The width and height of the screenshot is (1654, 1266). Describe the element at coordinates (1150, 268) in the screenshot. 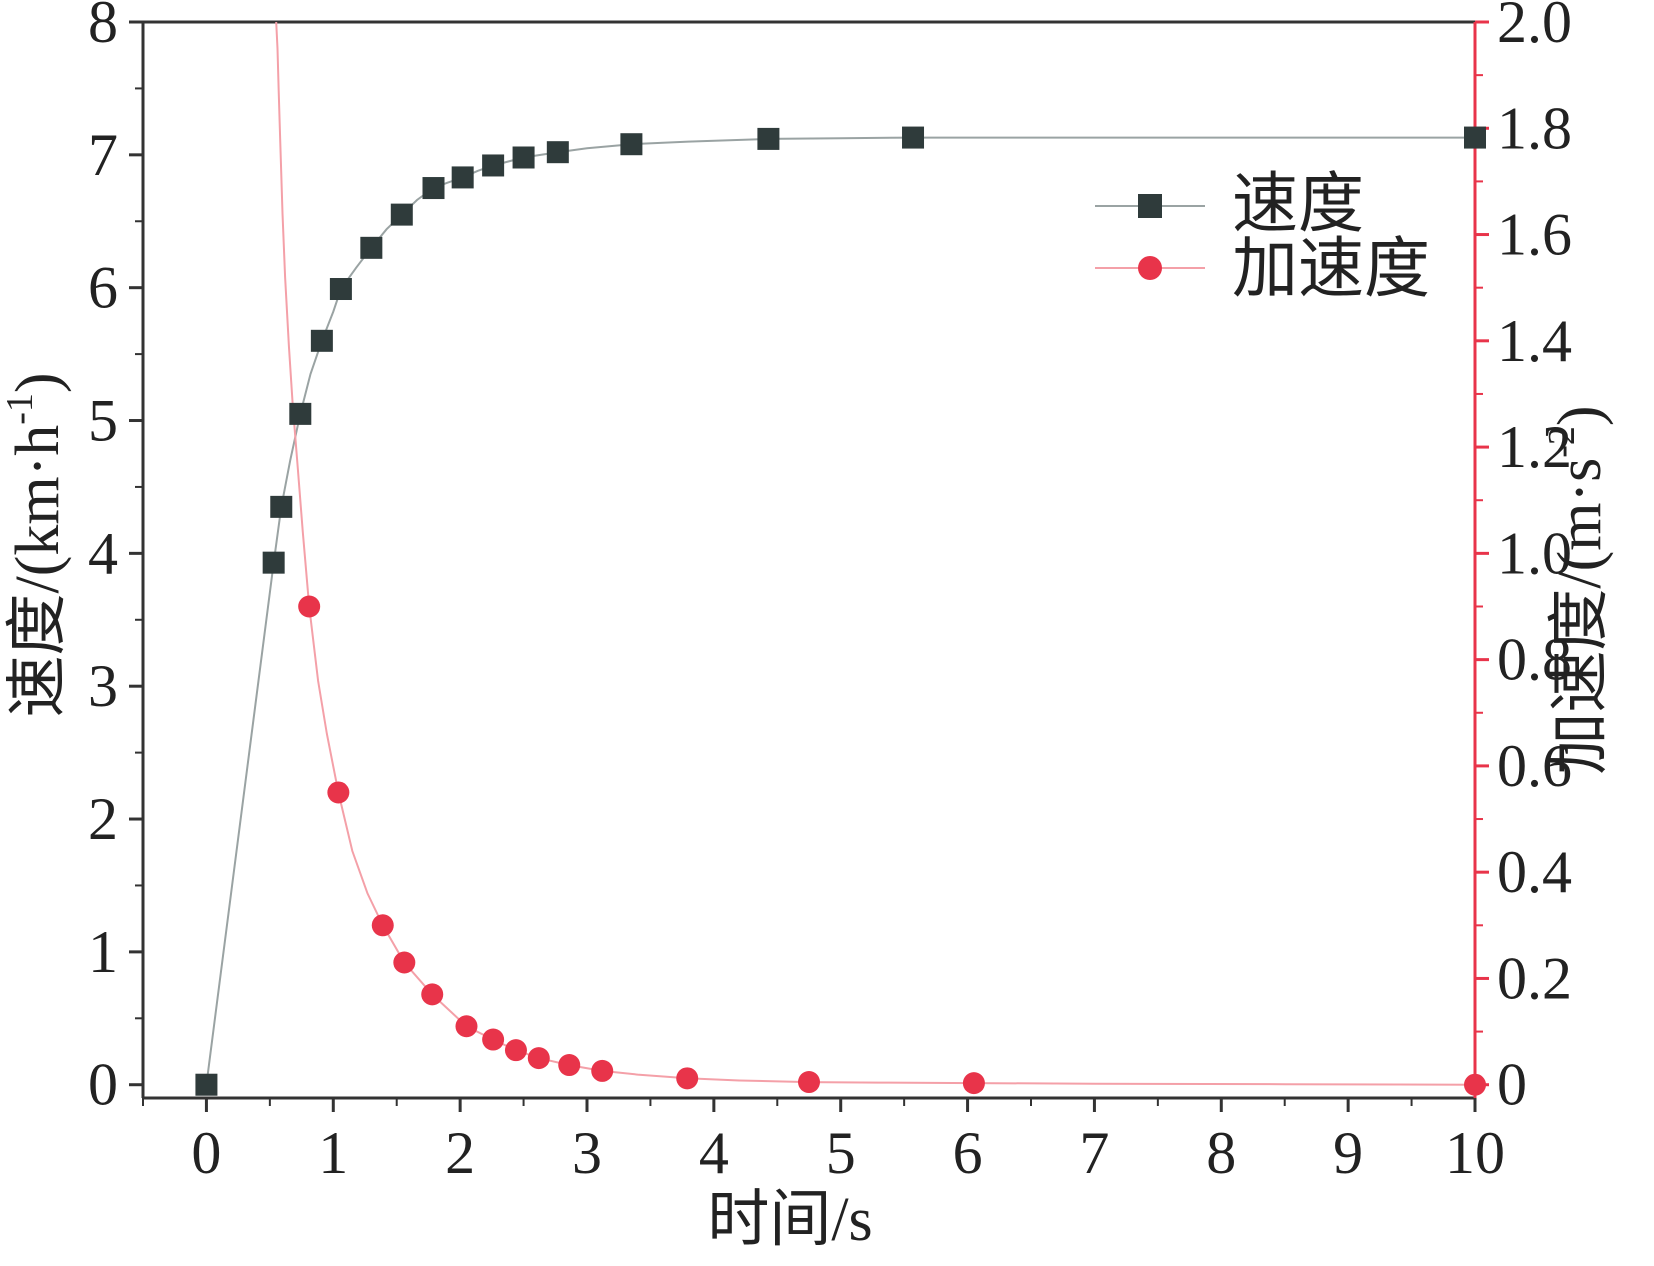

I see `legend-acc-marker` at that location.